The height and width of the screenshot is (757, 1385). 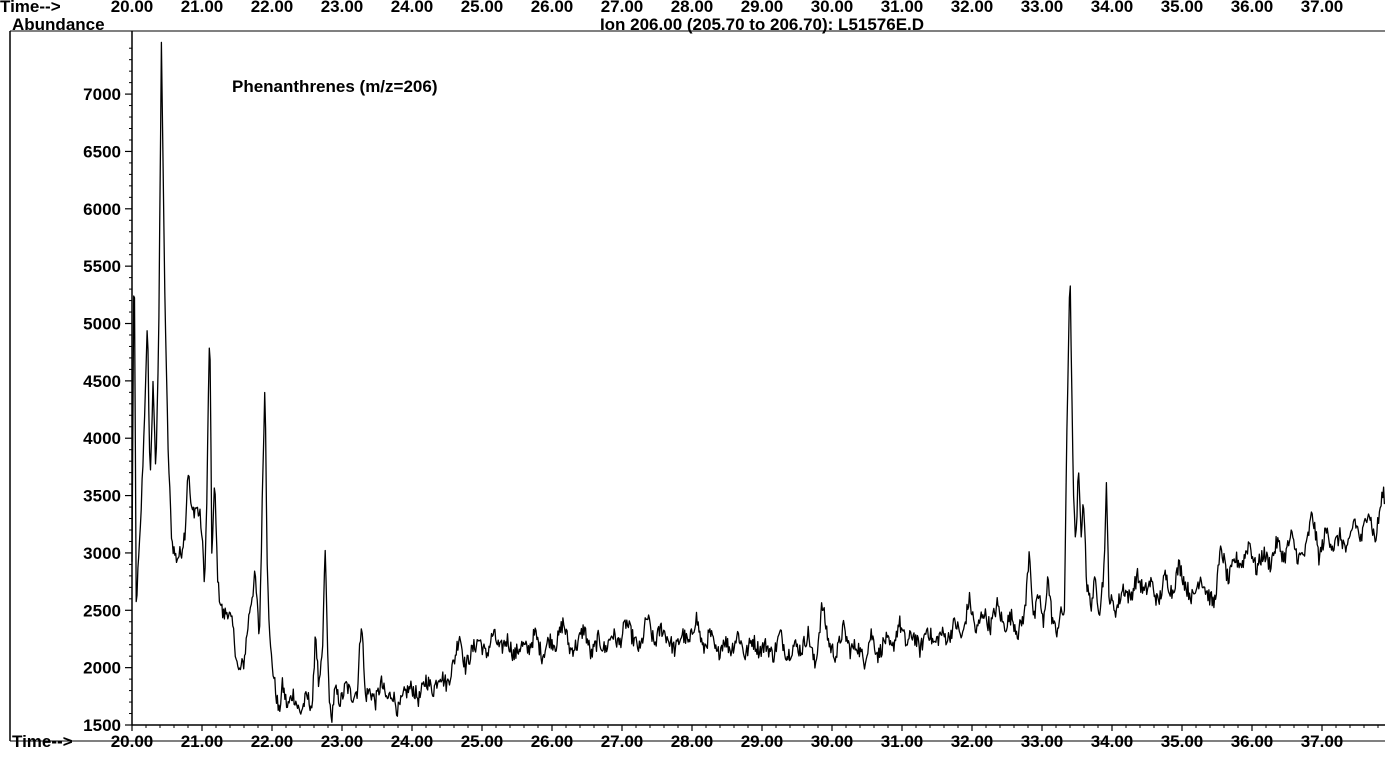 What do you see at coordinates (342, 8) in the screenshot?
I see `top-strip-tick-label: 23.00` at bounding box center [342, 8].